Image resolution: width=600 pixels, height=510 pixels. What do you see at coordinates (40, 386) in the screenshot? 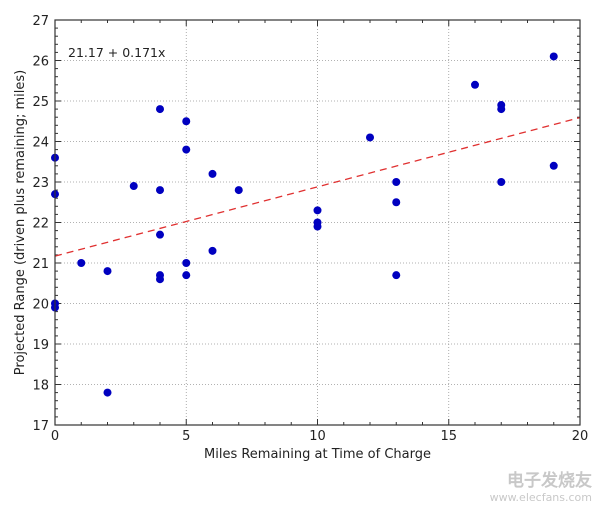
I see `y-tick-label: 18` at bounding box center [40, 386].